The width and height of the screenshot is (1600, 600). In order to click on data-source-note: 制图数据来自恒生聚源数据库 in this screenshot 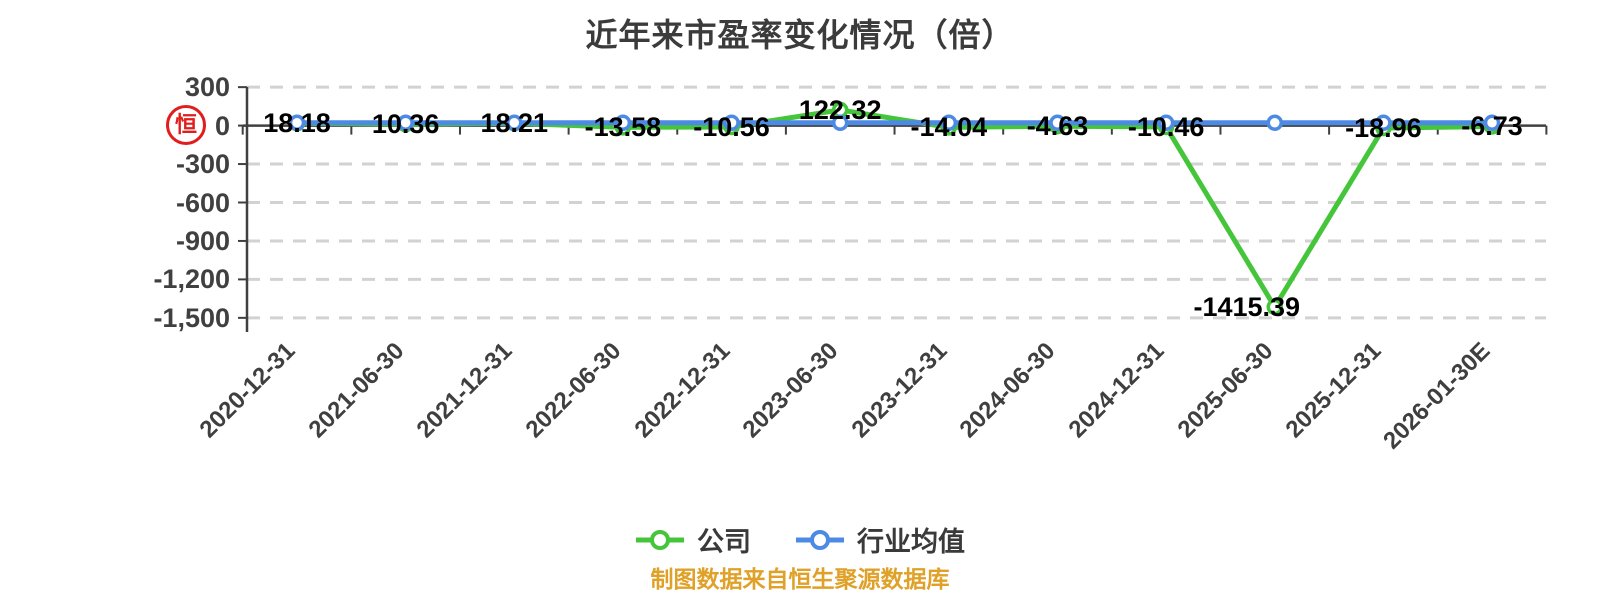, I will do `click(800, 579)`.